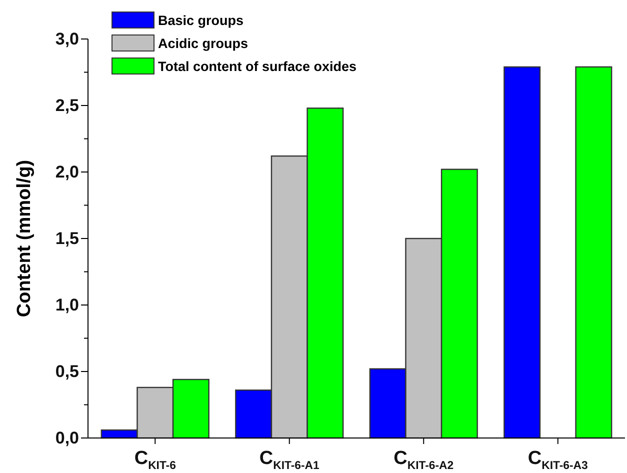 The width and height of the screenshot is (627, 473). I want to click on y-tick-label: 0,0, so click(67, 438).